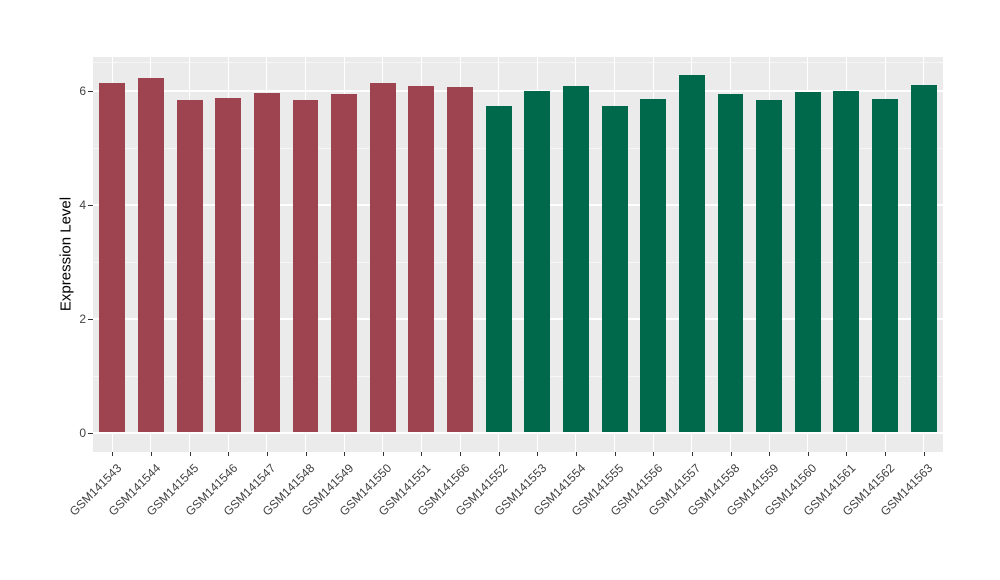 This screenshot has width=1000, height=580. I want to click on y-tick-label: 4, so click(82, 204).